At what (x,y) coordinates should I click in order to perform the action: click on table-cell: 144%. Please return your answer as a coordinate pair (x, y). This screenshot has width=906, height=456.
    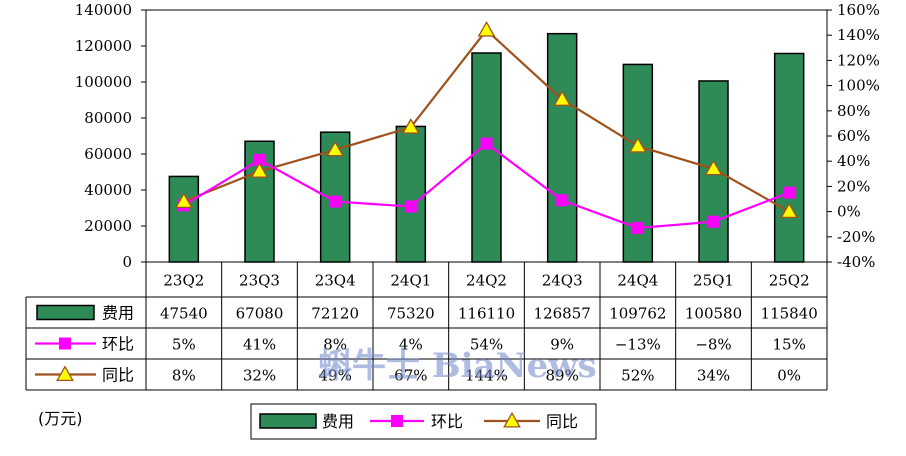
    Looking at the image, I should click on (486, 376).